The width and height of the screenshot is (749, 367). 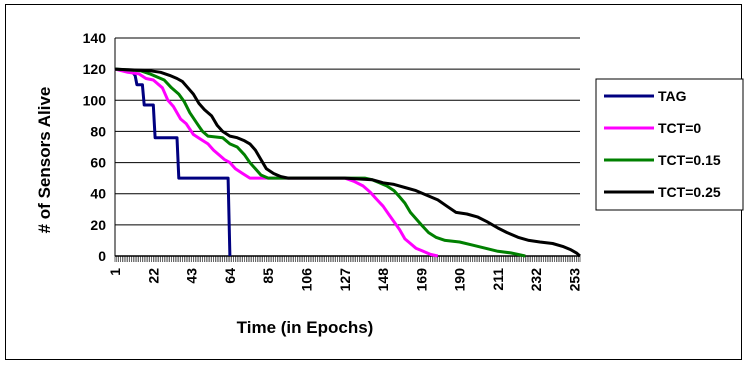 I want to click on x-tick-label: 1, so click(x=115, y=272).